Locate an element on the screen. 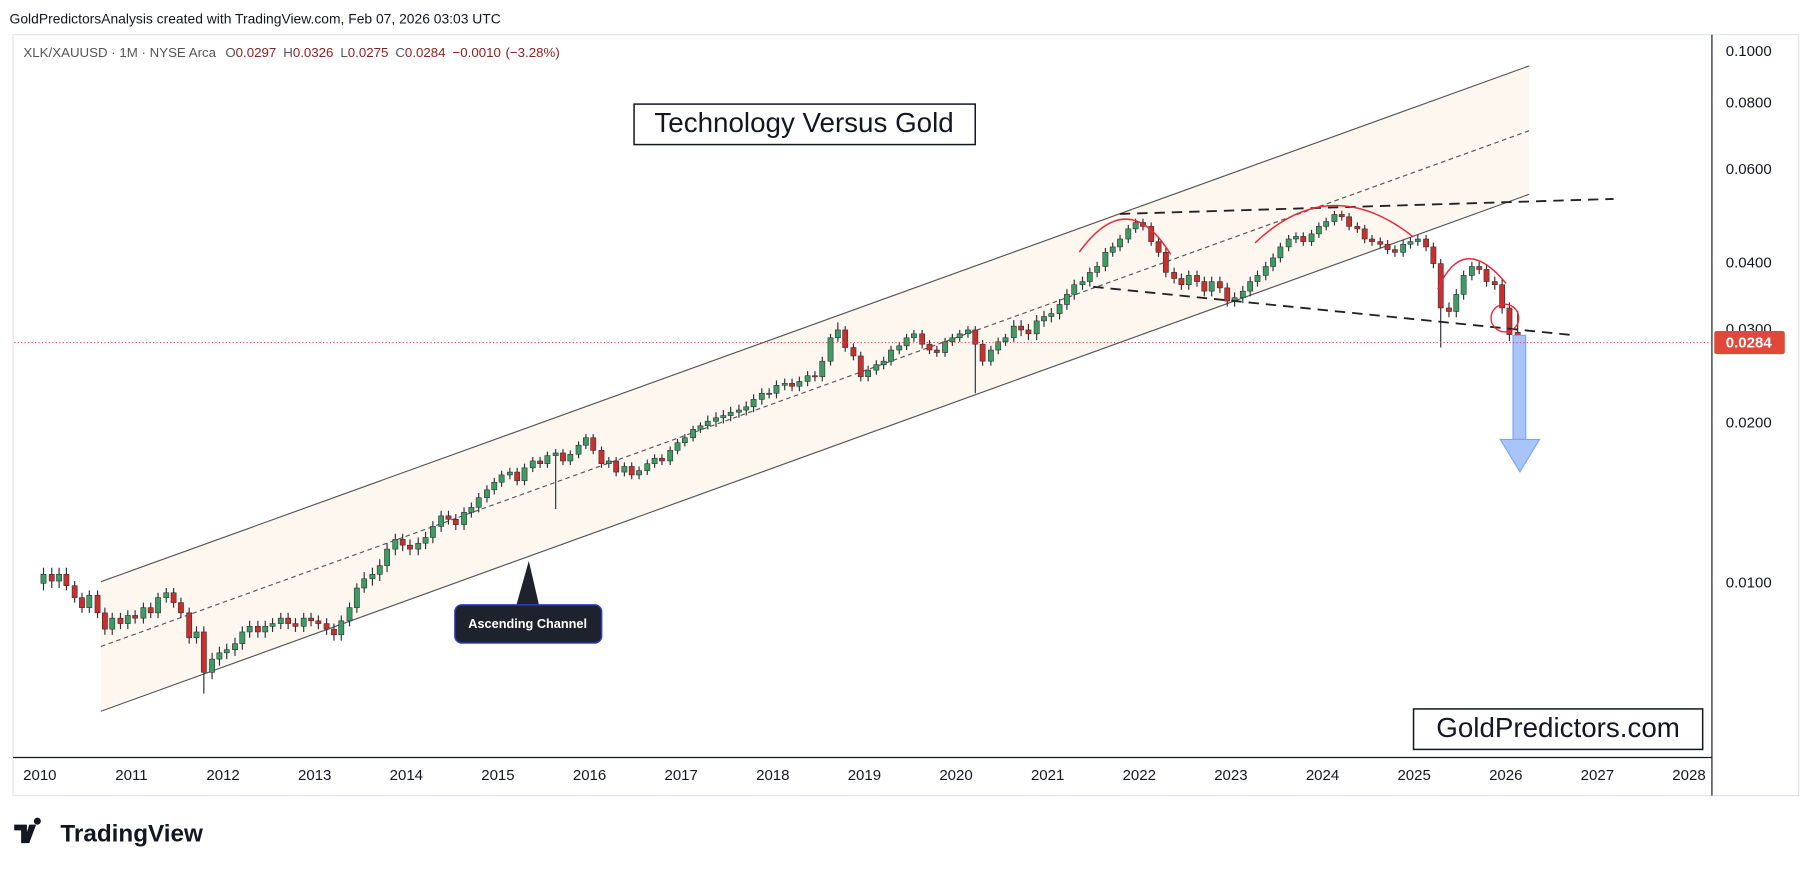 This screenshot has height=872, width=1814. symbol: XLK/XAUUSD · 1M · NYSE Arca is located at coordinates (119, 52).